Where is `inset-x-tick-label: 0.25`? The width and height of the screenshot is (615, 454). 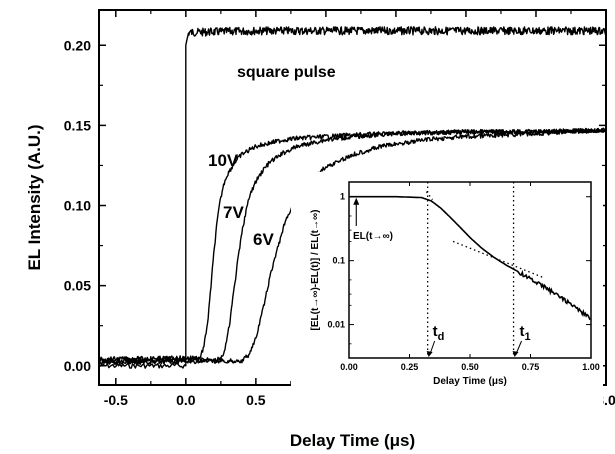 inset-x-tick-label: 0.25 is located at coordinates (410, 367).